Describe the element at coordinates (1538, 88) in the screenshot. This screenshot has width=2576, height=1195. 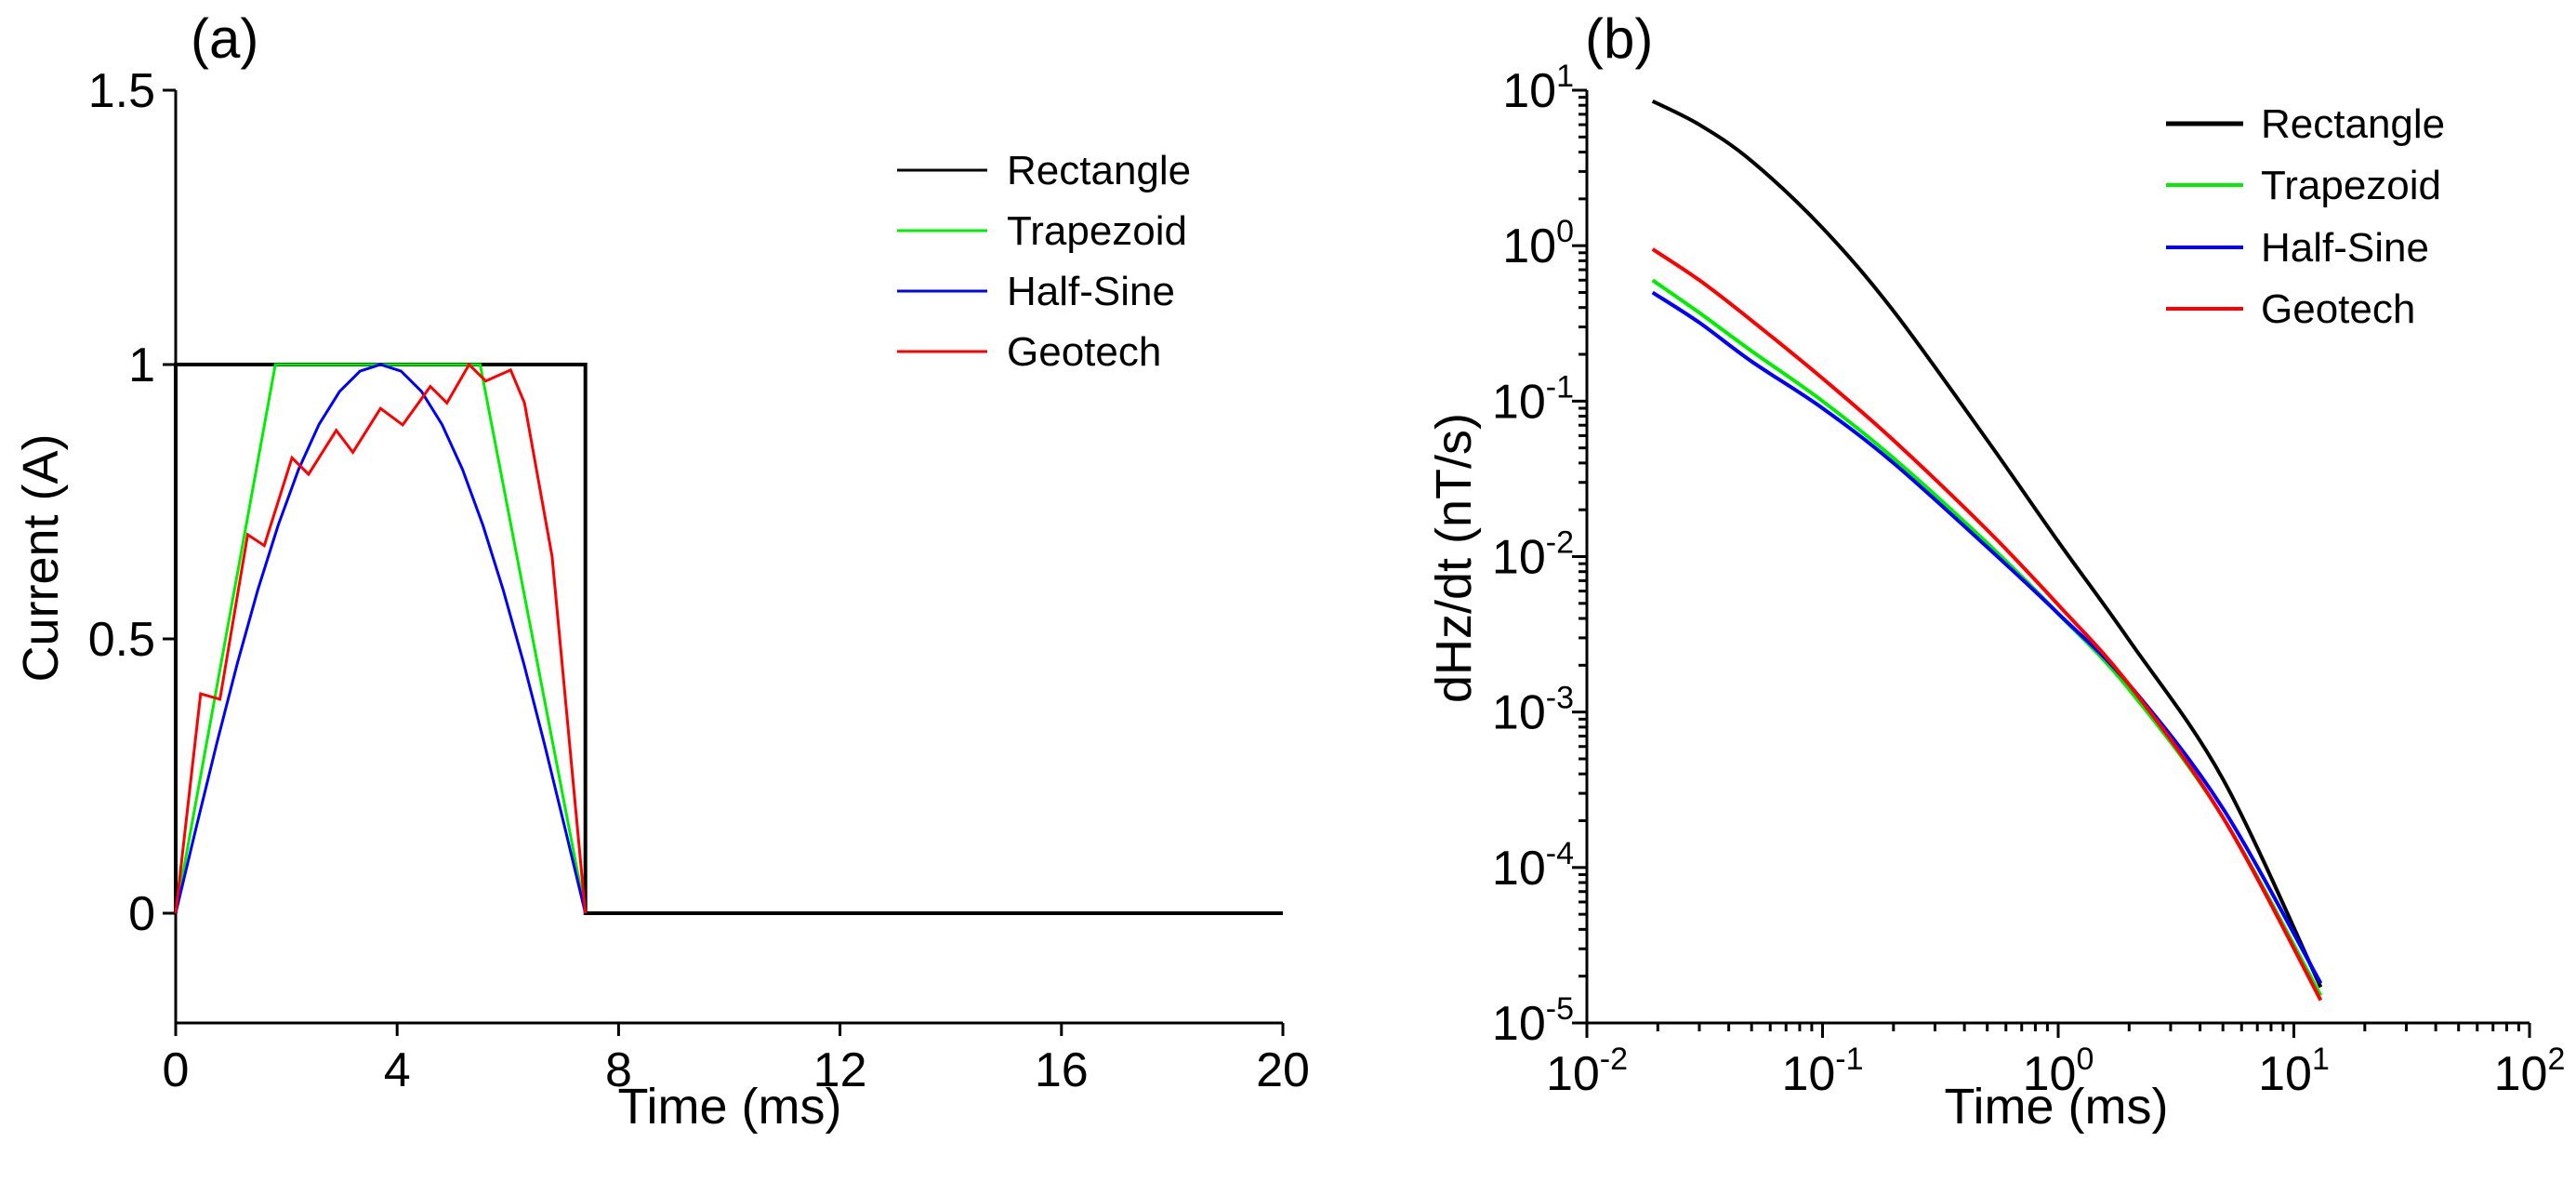
I see `panel-b-y-tick-label: 10¹` at that location.